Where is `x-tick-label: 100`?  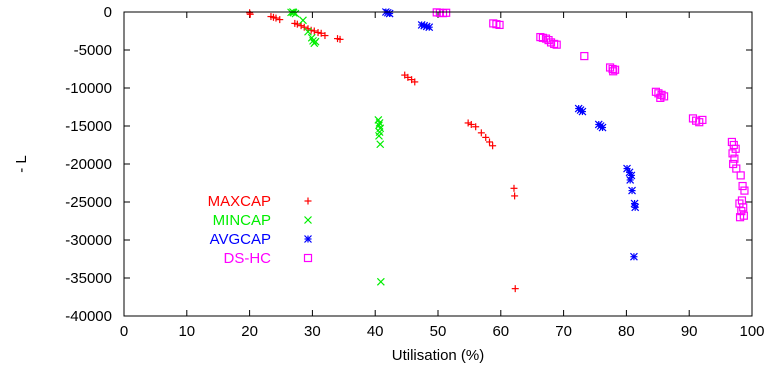
x-tick-label: 100 is located at coordinates (751, 331).